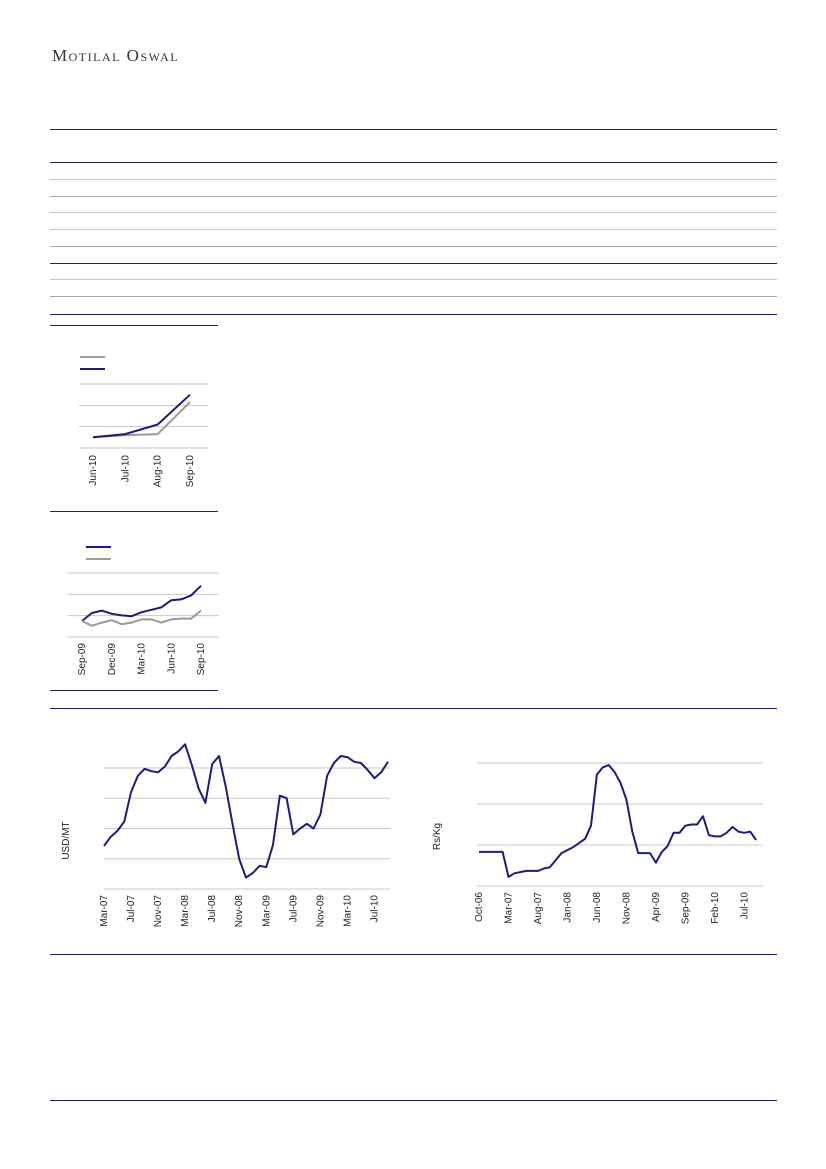  Describe the element at coordinates (413, 954) in the screenshot. I see `bottom-charts-bottom-rule` at that location.